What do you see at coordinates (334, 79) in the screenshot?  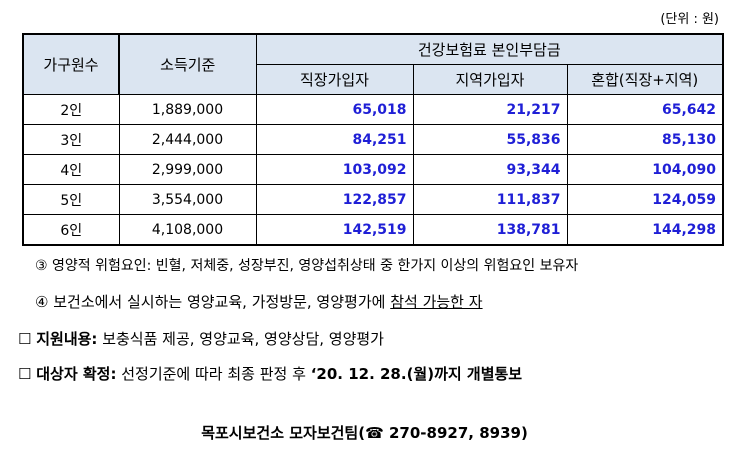 I see `header-cell: 직장가입자` at bounding box center [334, 79].